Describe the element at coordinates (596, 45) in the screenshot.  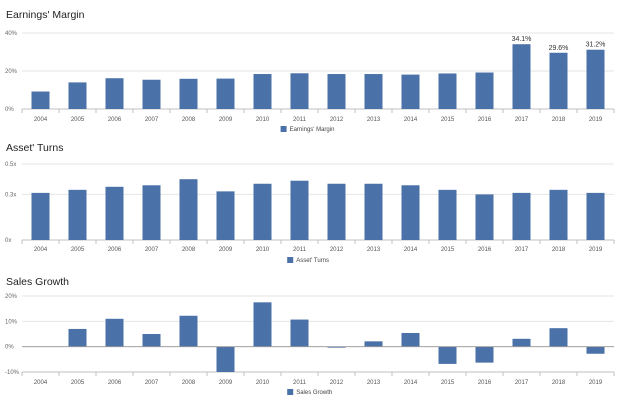
I see `data-label: 31.2%` at that location.